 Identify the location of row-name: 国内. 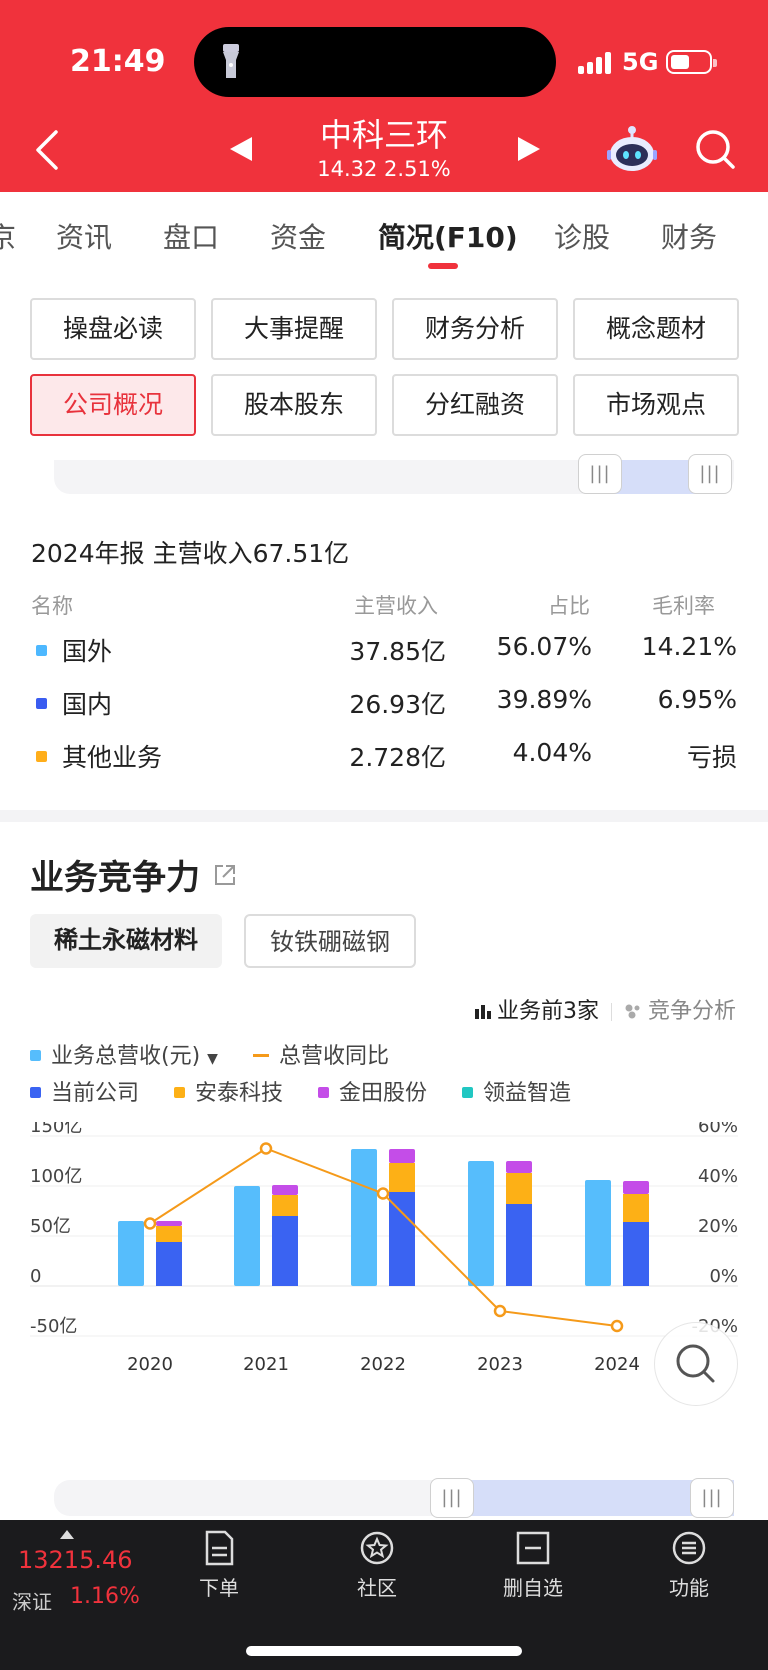
(87, 704).